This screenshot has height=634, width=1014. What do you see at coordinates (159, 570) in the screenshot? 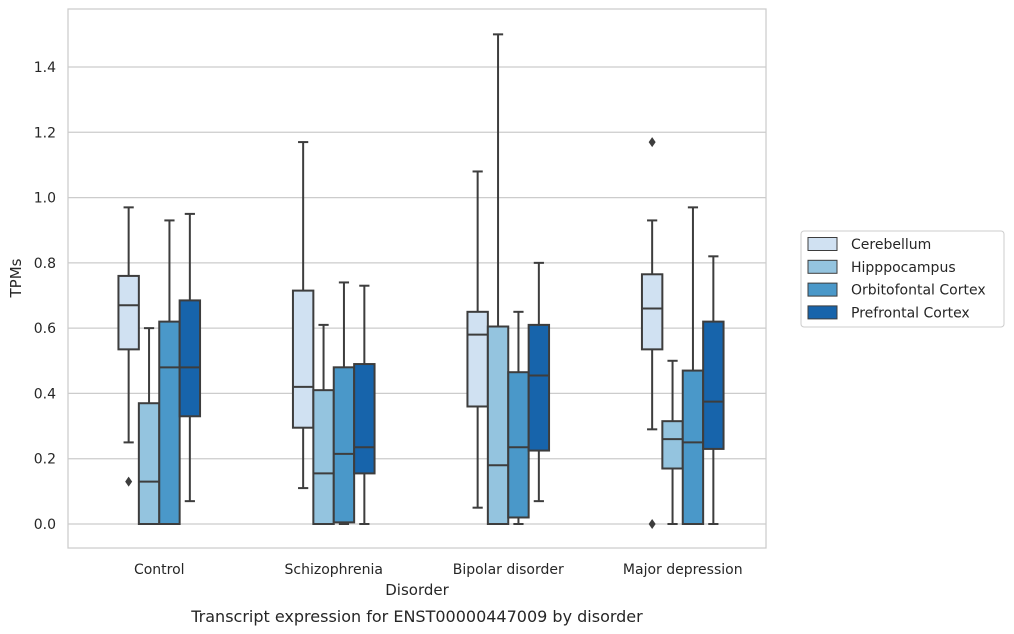
I see `x-tick-label: Control` at bounding box center [159, 570].